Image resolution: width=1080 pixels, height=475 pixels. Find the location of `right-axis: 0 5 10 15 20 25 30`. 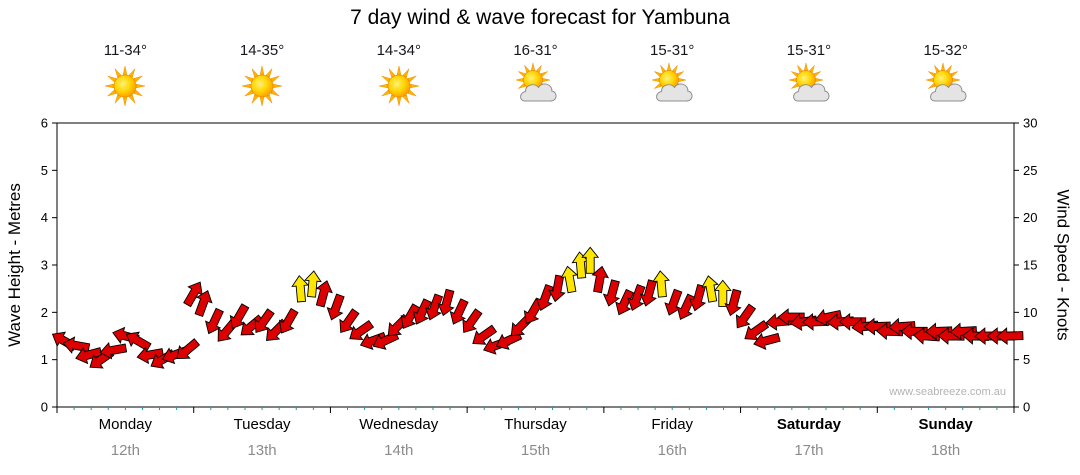

right-axis: 0 5 10 15 20 25 30 is located at coordinates (1025, 265).